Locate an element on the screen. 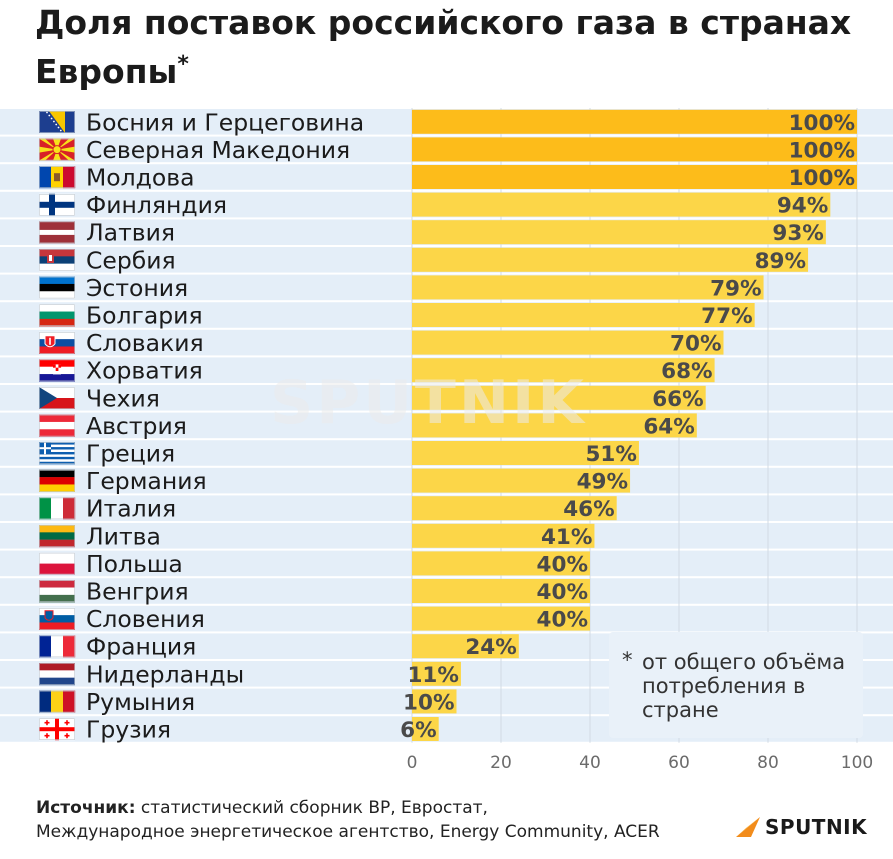  value-label: 11% is located at coordinates (432, 675).